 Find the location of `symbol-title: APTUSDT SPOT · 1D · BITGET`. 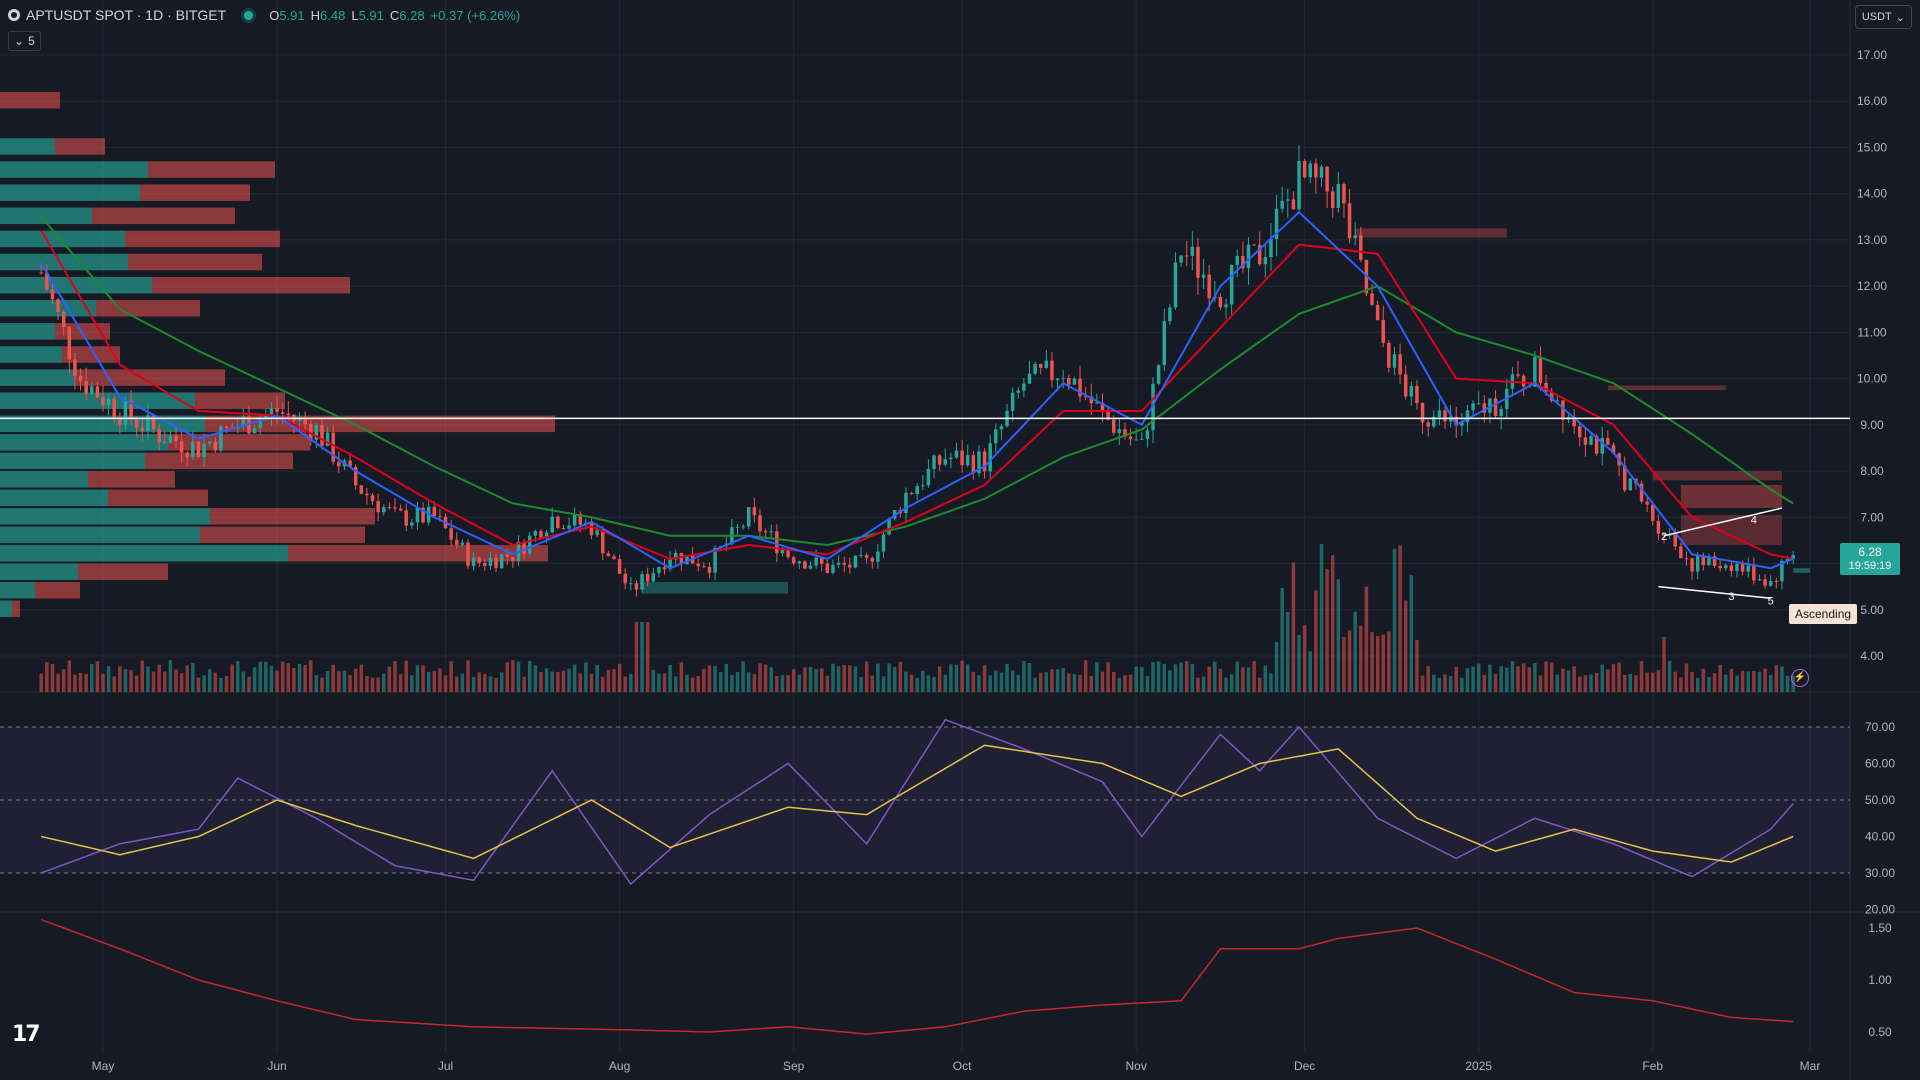

symbol-title: APTUSDT SPOT · 1D · BITGET is located at coordinates (126, 15).